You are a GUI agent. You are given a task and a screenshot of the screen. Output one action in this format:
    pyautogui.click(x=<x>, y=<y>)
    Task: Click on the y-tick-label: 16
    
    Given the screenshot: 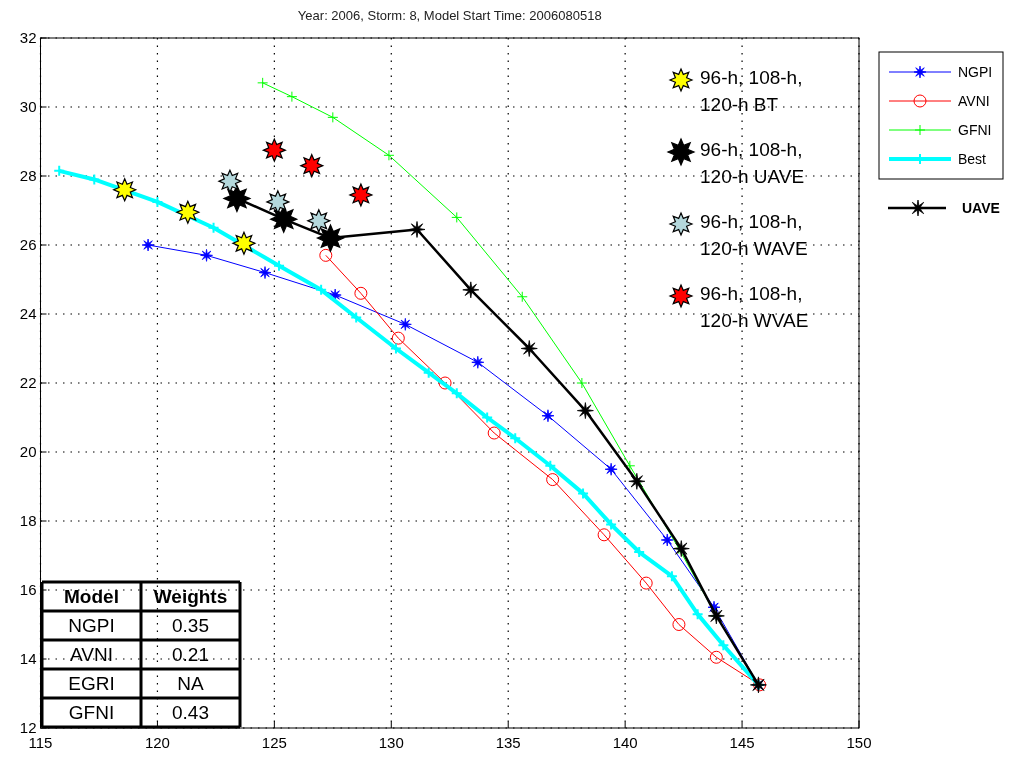 What is the action you would take?
    pyautogui.click(x=28, y=589)
    